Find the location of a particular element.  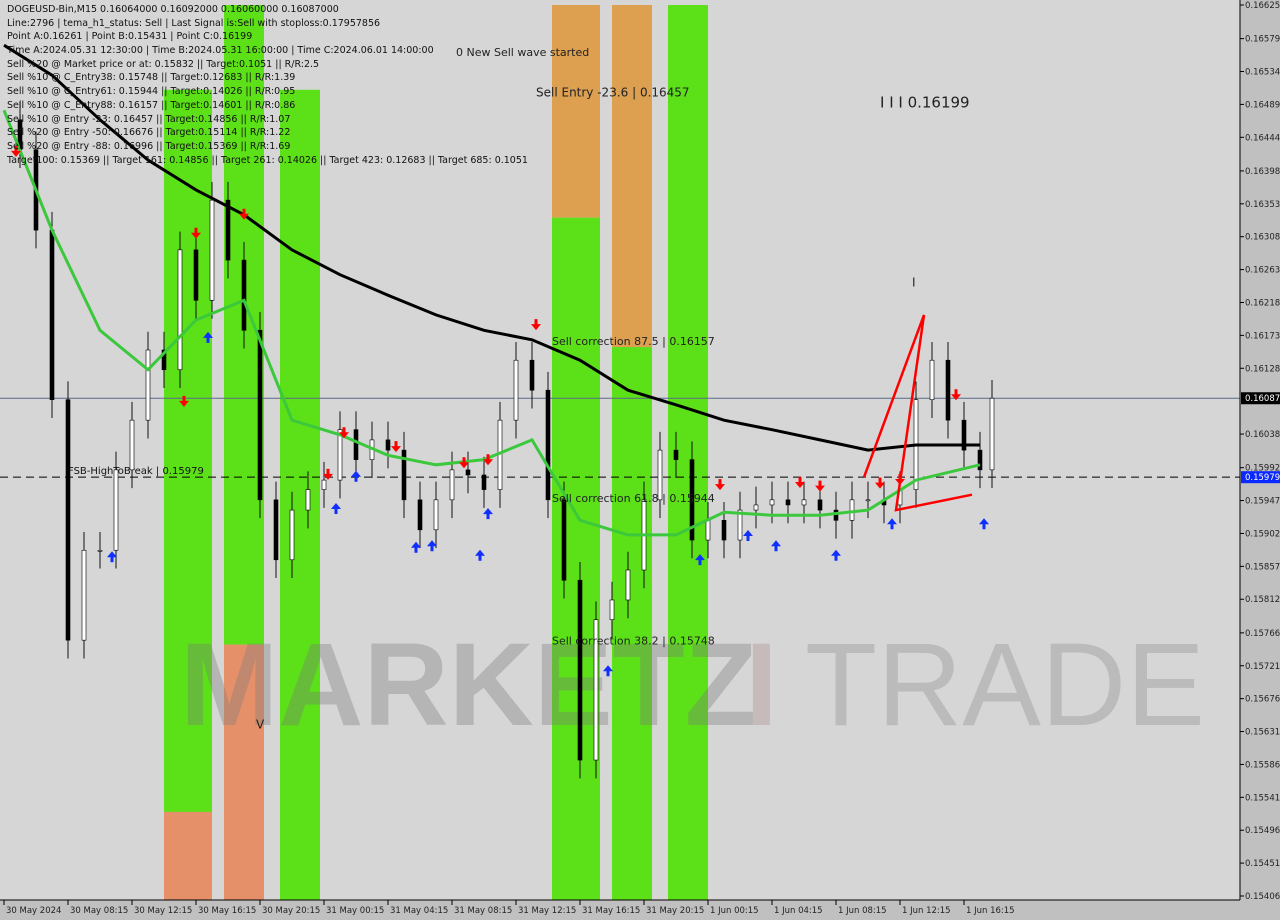

chart-annotation: V is located at coordinates (260, 725).